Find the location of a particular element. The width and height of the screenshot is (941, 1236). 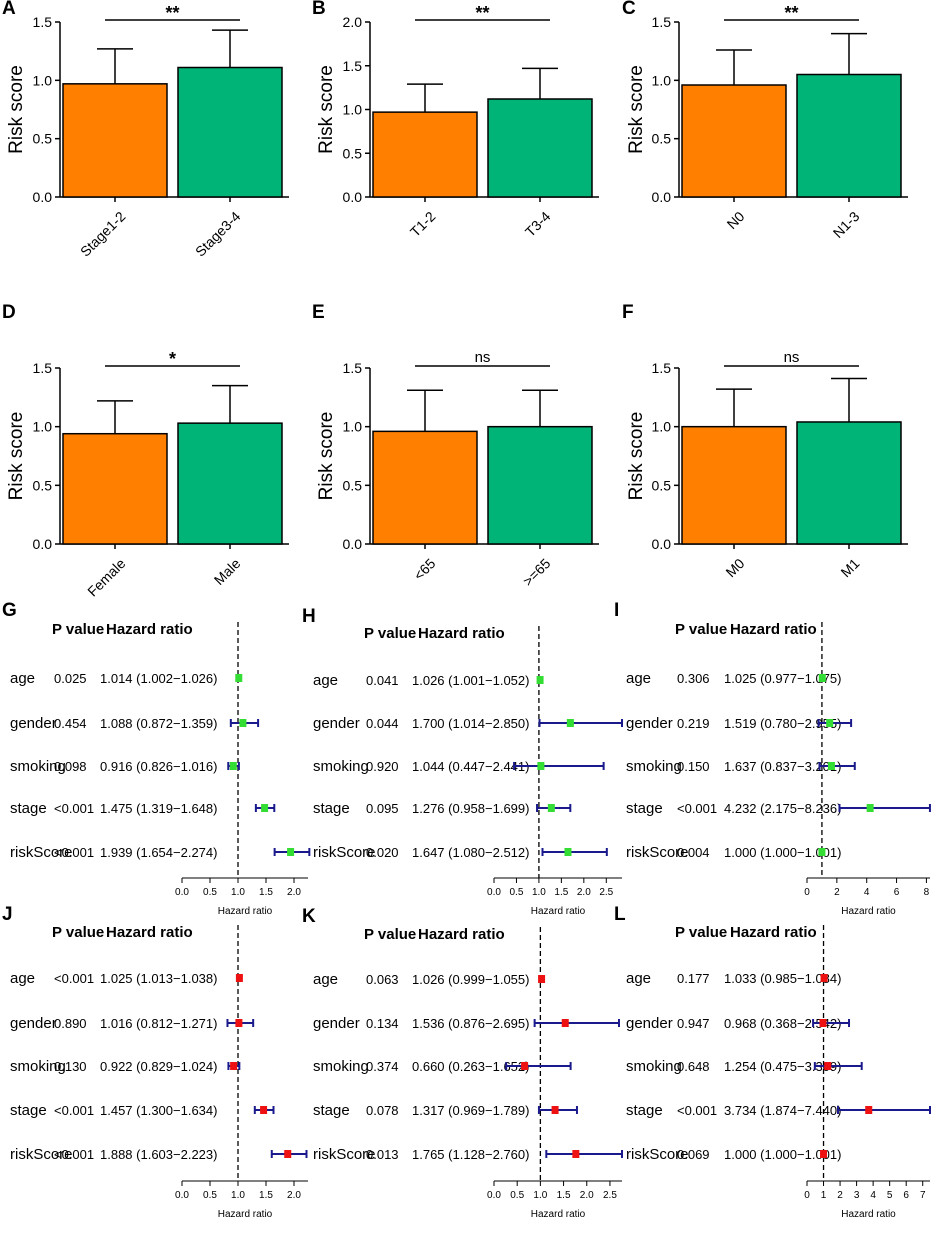

x-tick-label: T1-2 is located at coordinates (423, 224).